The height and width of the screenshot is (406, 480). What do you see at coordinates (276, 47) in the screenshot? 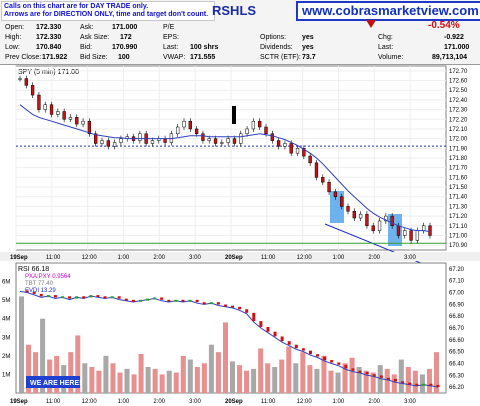
I see `dividends-label: Dividends:` at bounding box center [276, 47].